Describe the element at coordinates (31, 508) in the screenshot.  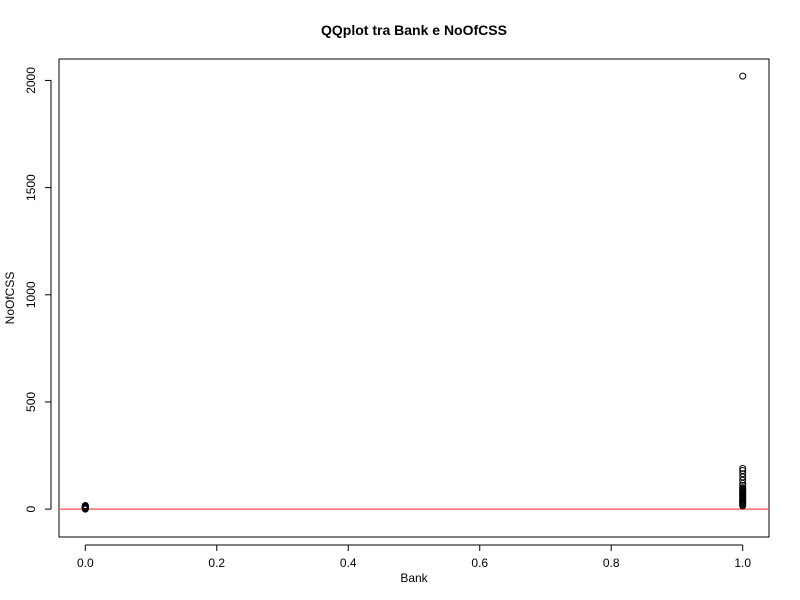
I see `y-tick-label: 0` at that location.